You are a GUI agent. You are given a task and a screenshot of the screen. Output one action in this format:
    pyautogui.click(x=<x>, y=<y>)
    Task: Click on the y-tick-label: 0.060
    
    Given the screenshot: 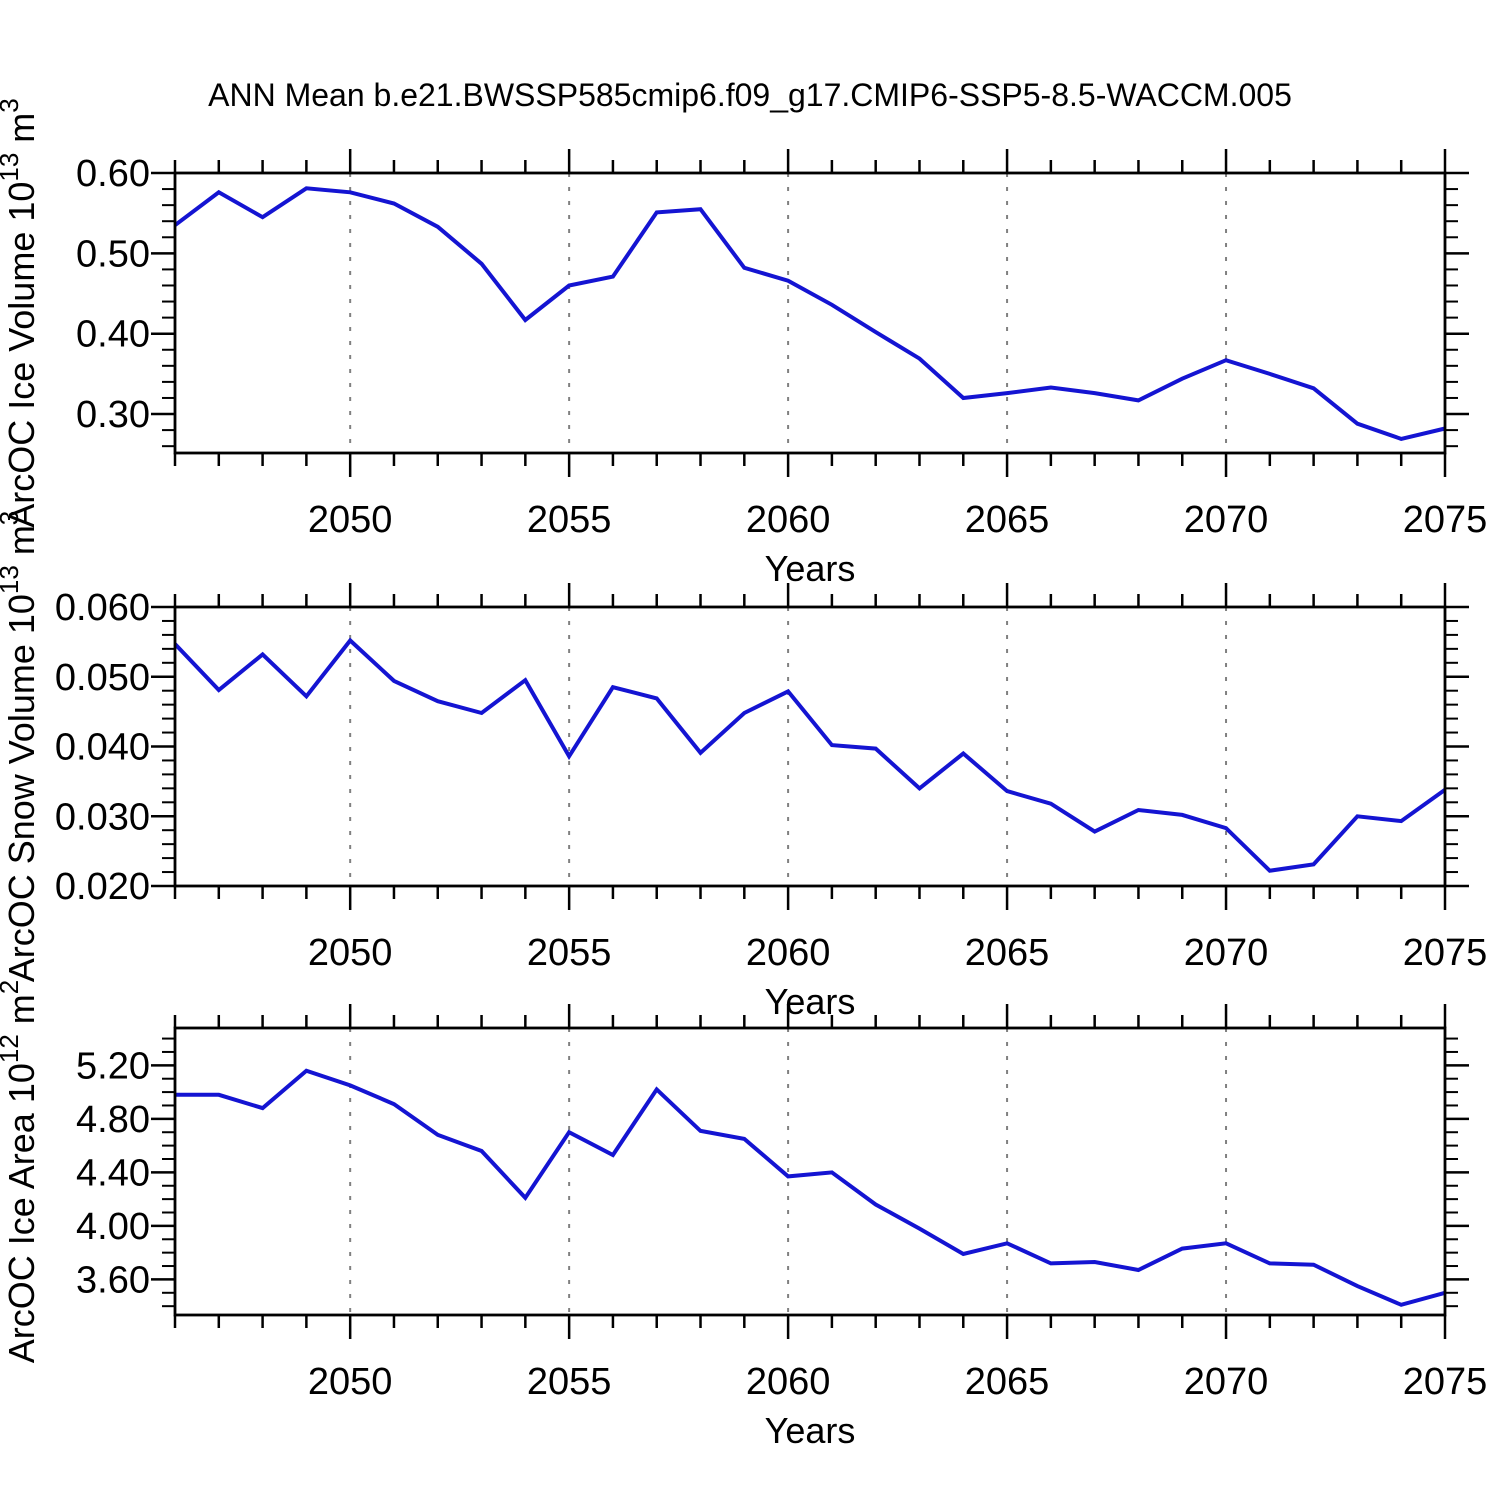 What is the action you would take?
    pyautogui.click(x=102, y=608)
    